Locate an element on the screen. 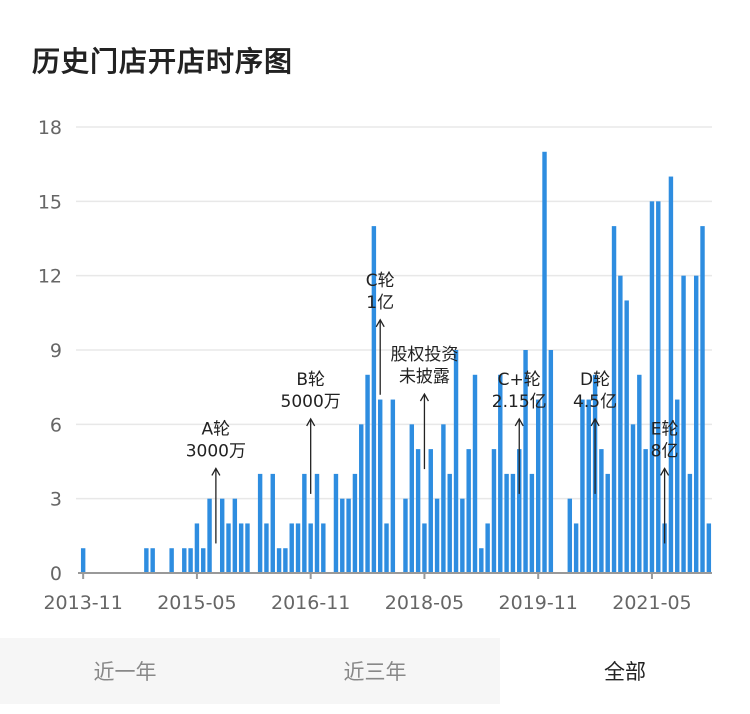 The image size is (750, 714). annotation-label: 股权投资 is located at coordinates (424, 355).